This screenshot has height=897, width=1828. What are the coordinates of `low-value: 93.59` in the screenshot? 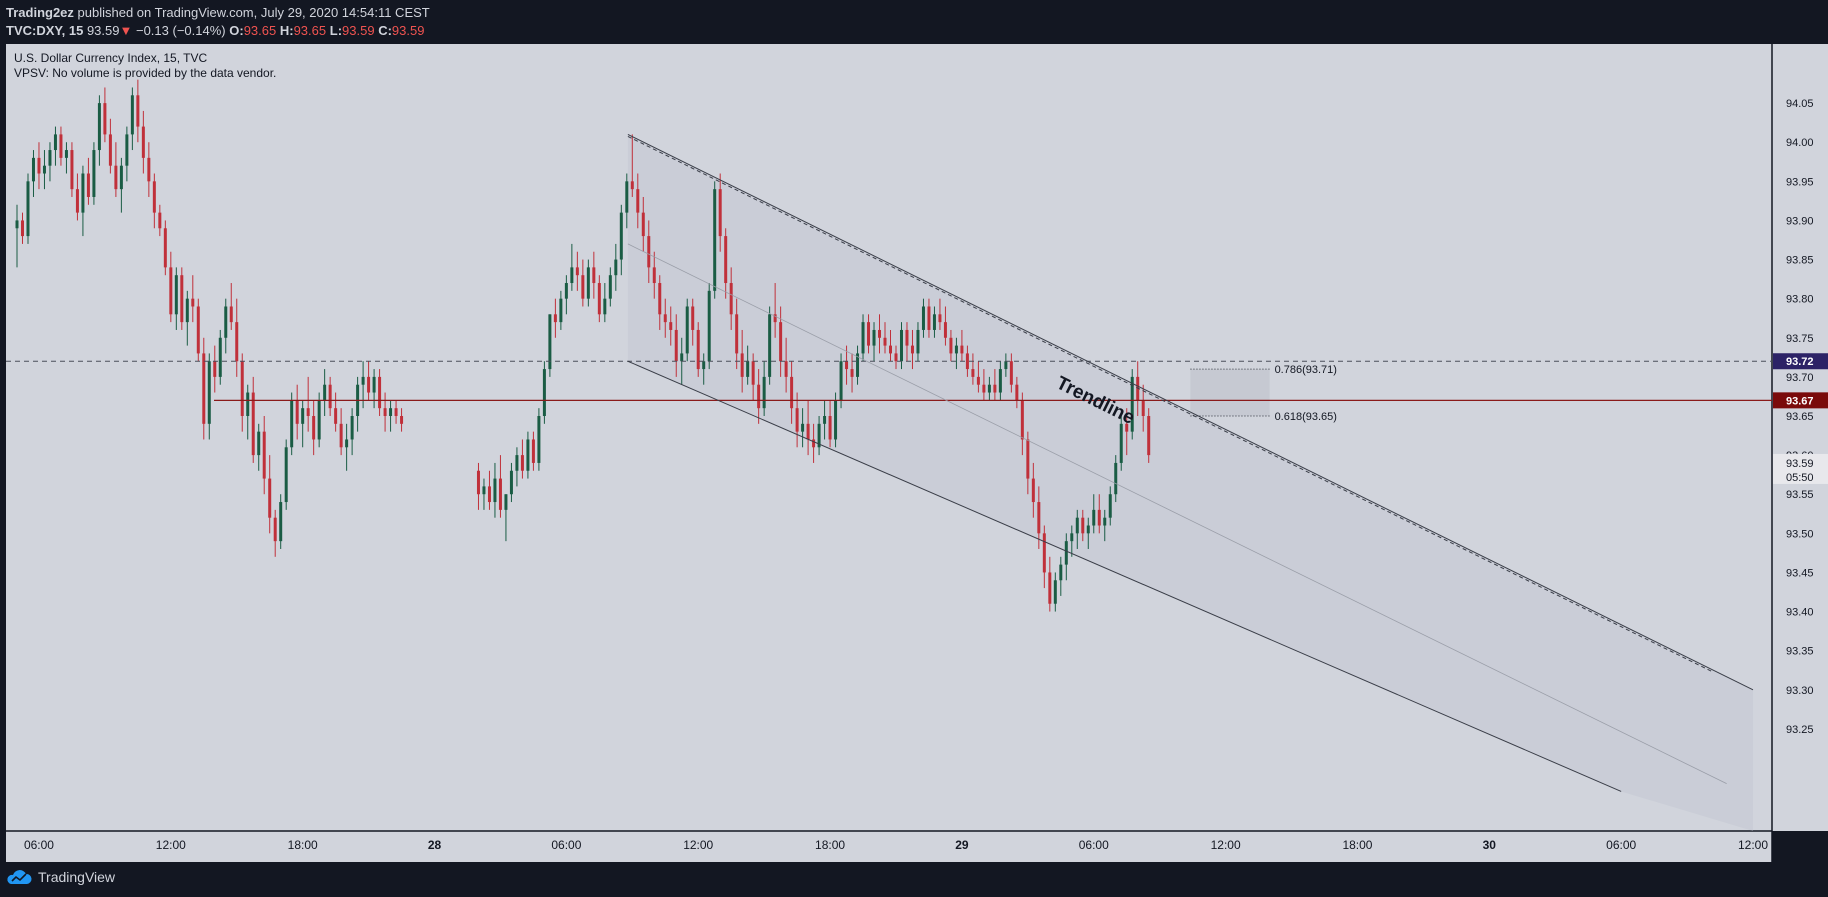 It's located at (358, 30).